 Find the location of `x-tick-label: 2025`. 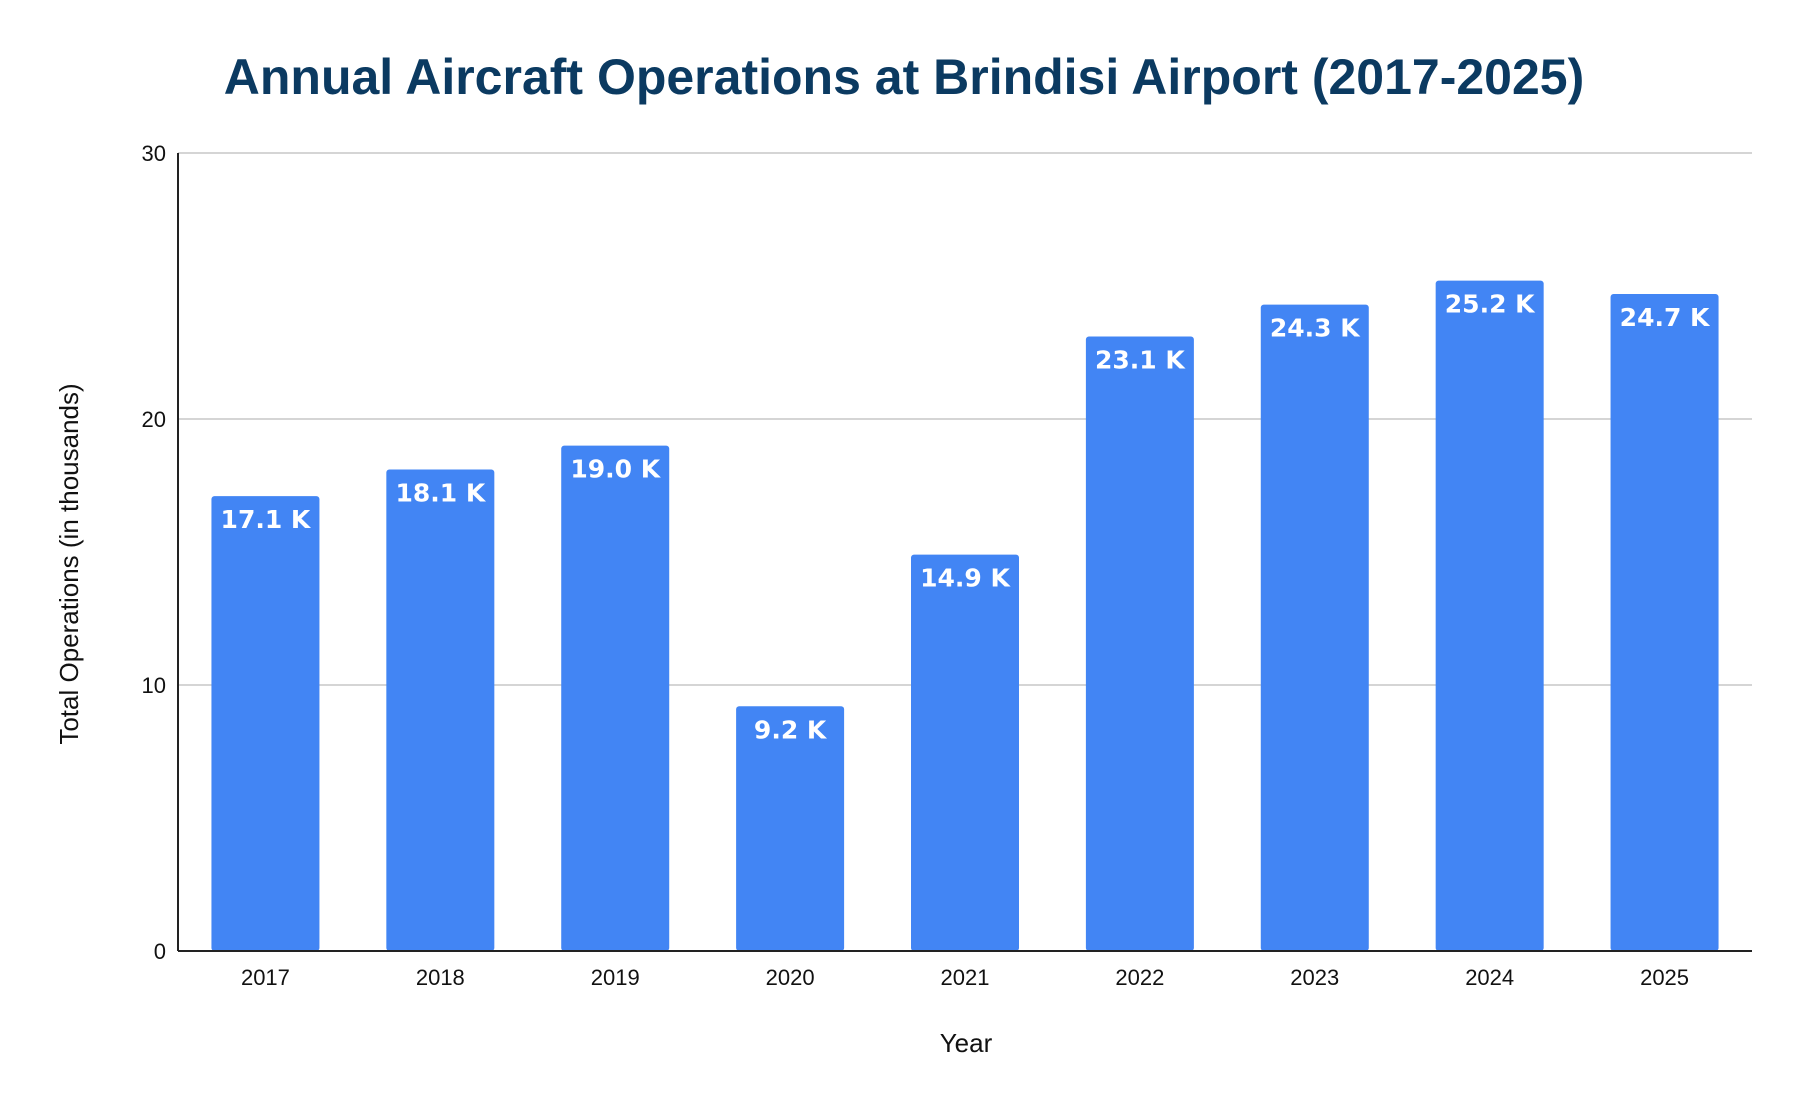

x-tick-label: 2025 is located at coordinates (1664, 977).